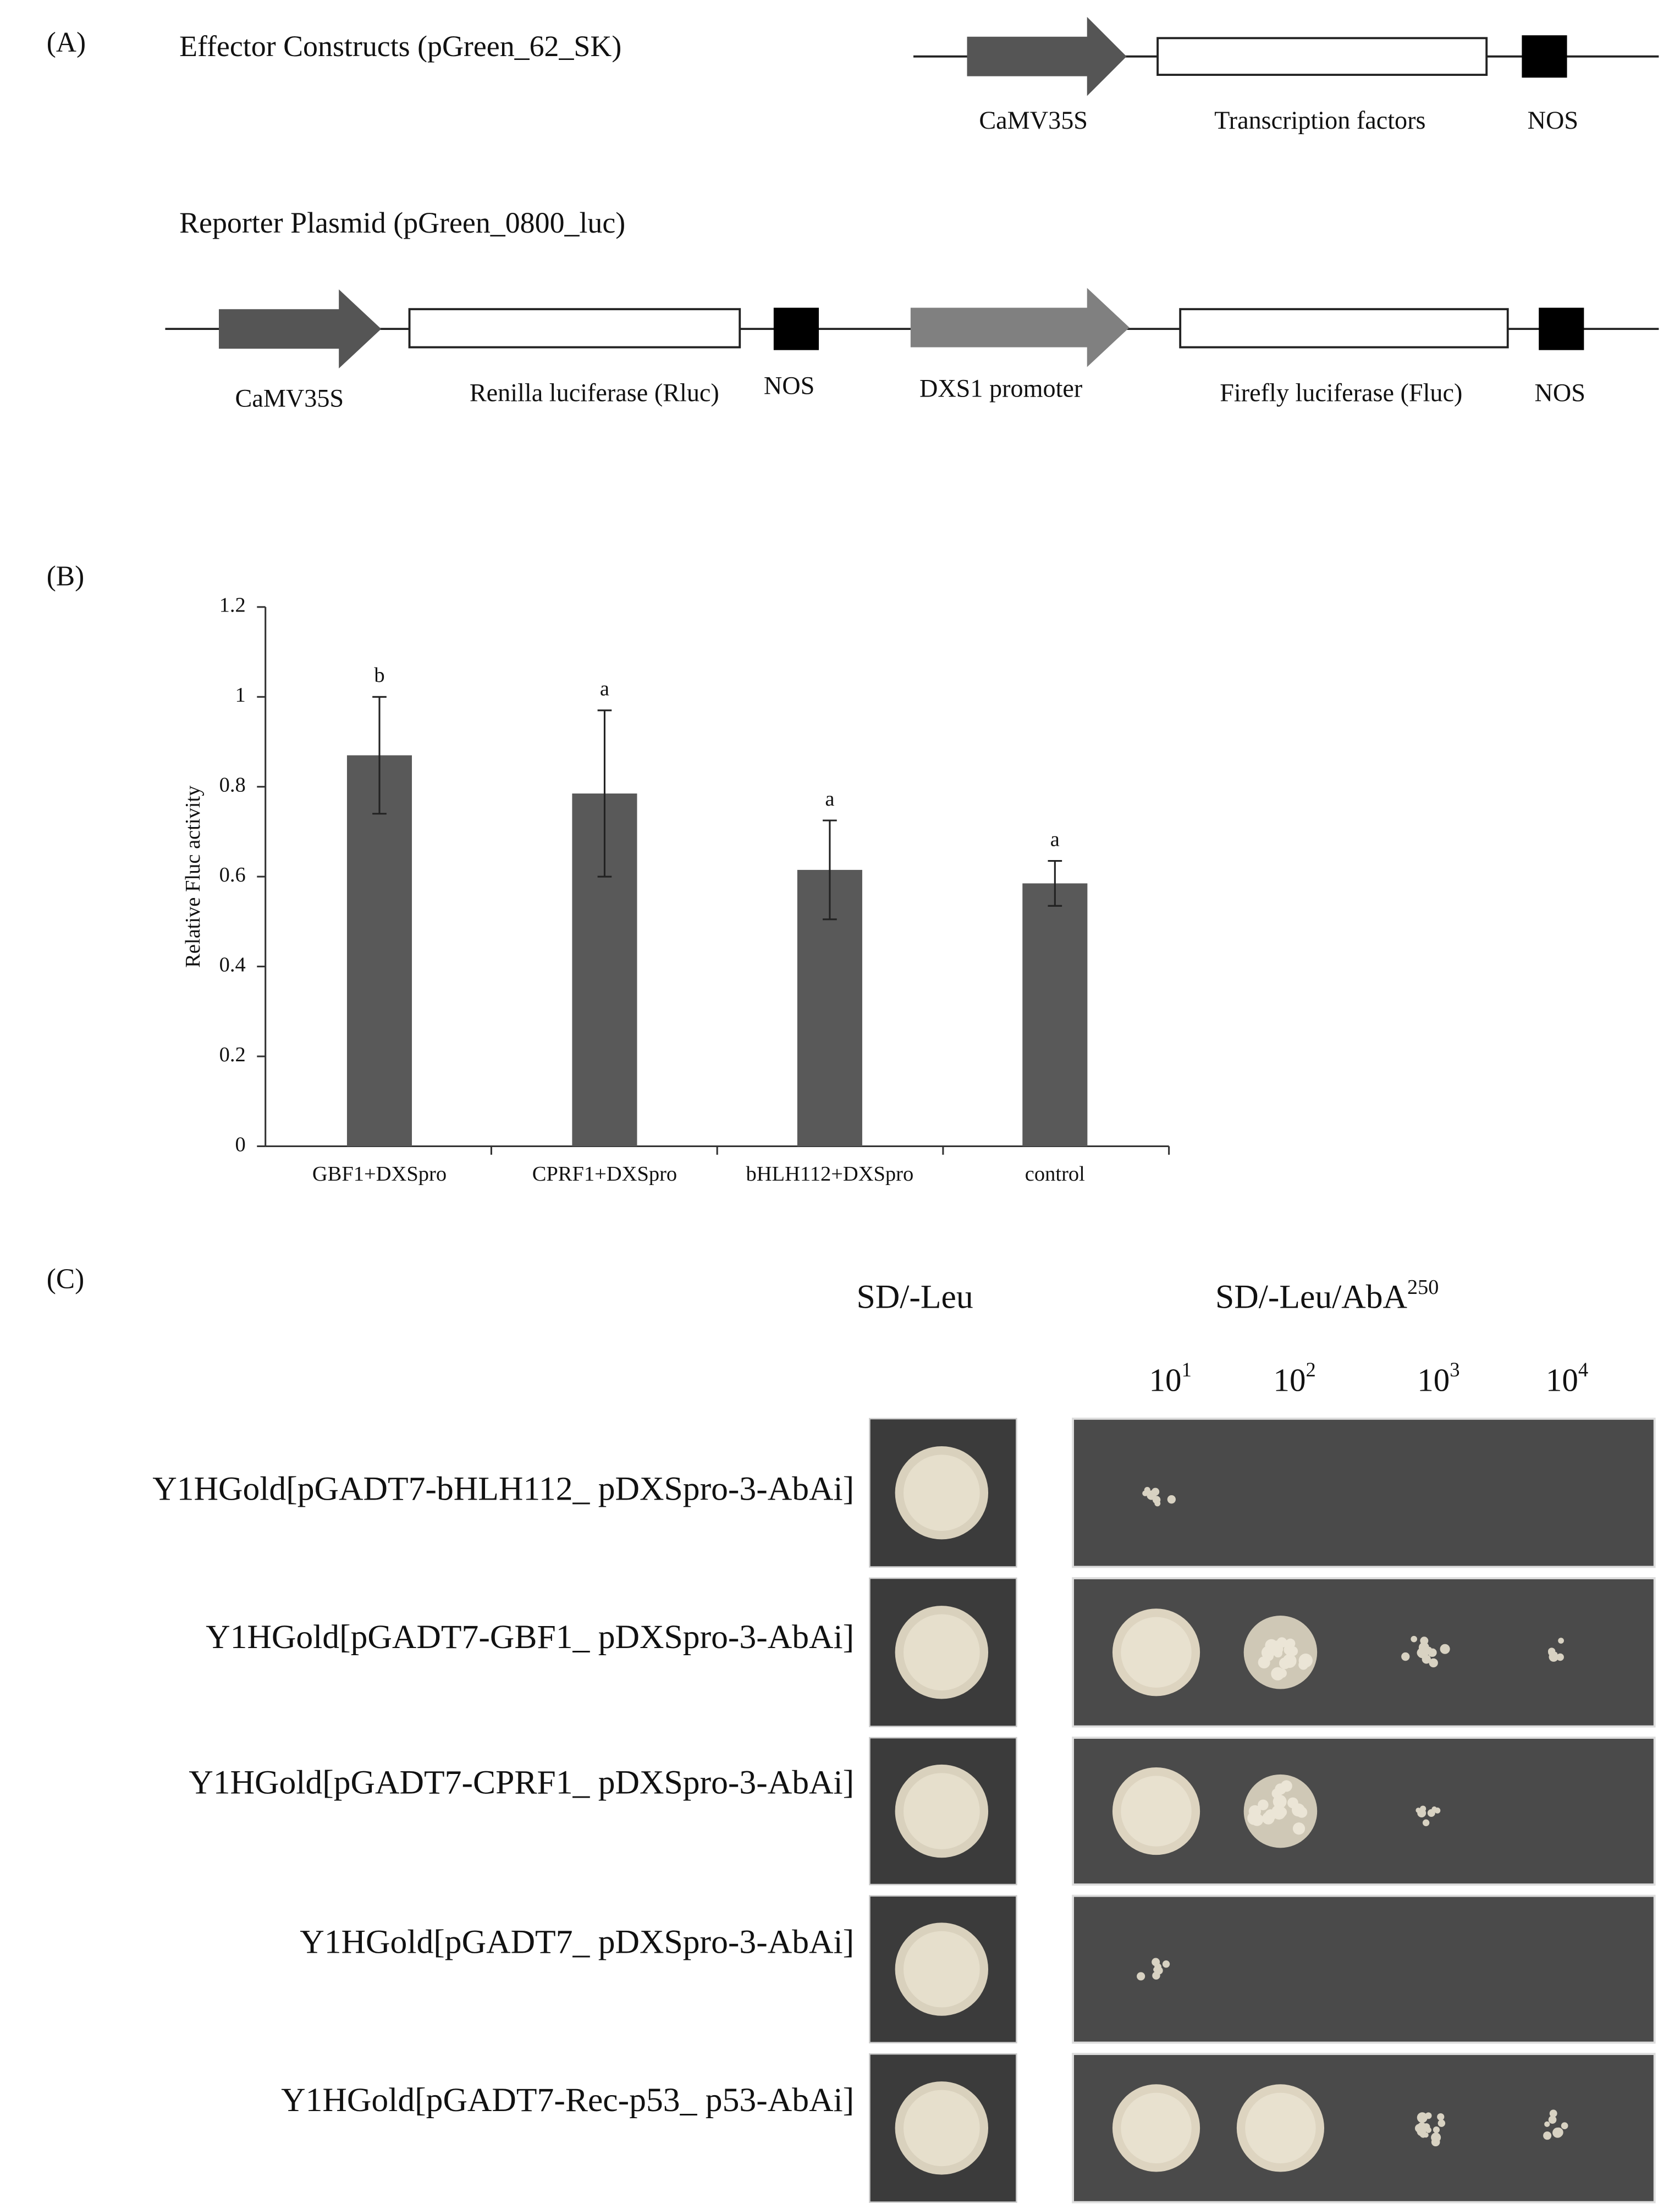 The height and width of the screenshot is (2204, 1680). I want to click on dilution-label-superscript: 3, so click(1454, 1370).